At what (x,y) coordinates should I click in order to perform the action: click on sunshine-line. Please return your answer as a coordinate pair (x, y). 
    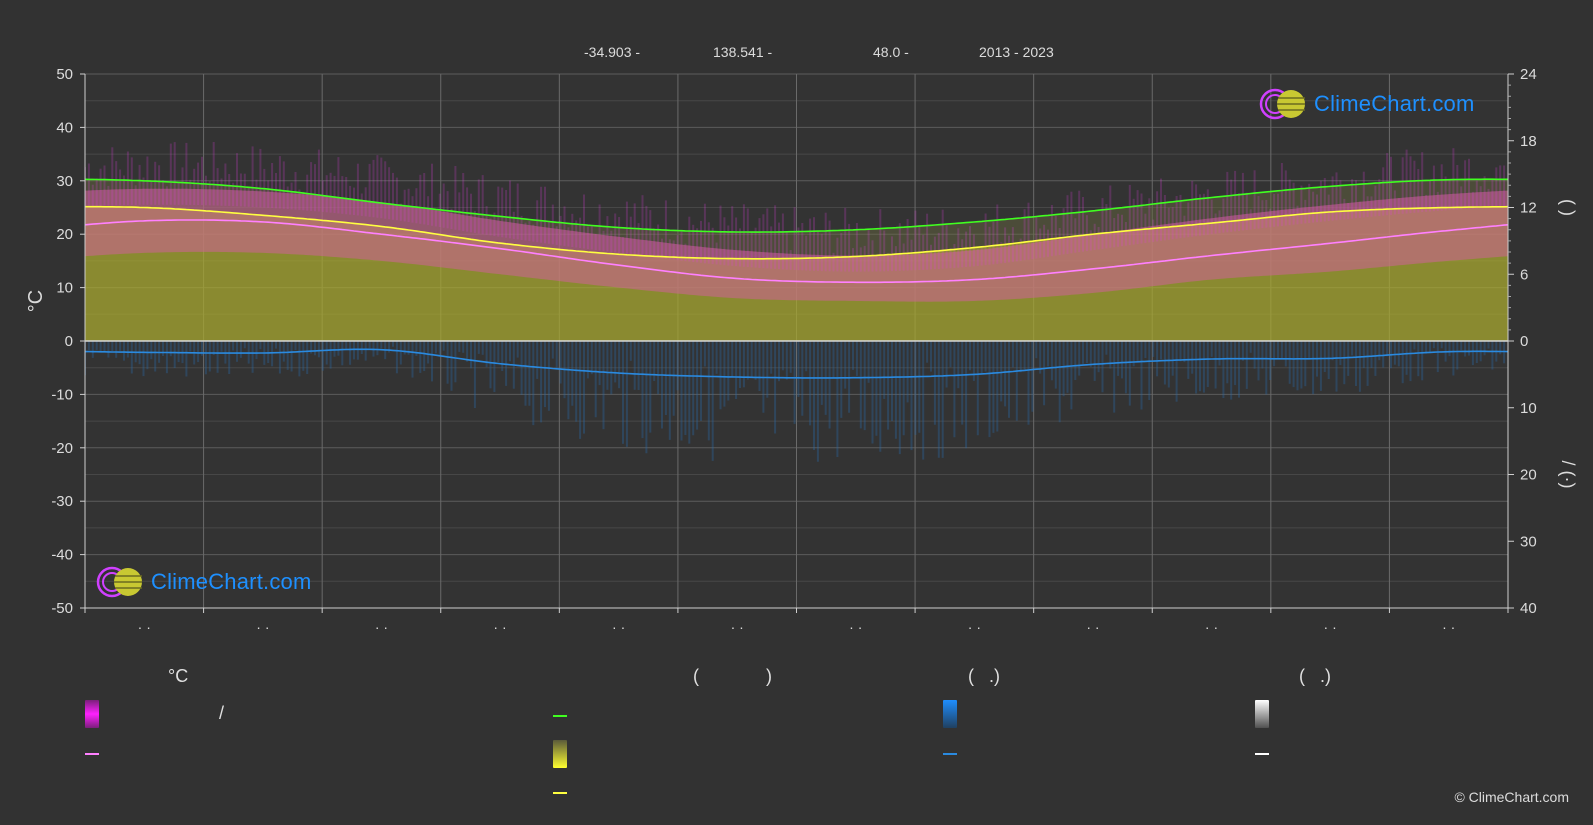
    Looking at the image, I should click on (796, 232).